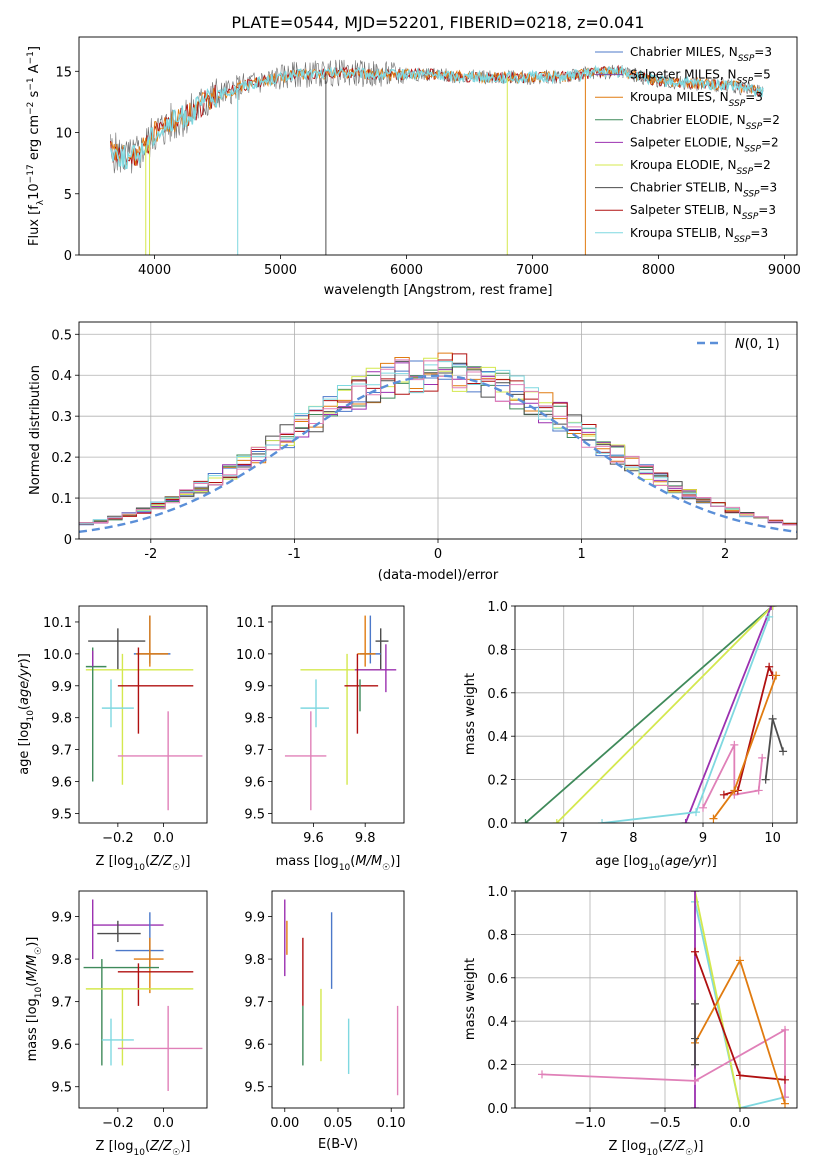 The height and width of the screenshot is (1170, 819). What do you see at coordinates (34, 999) in the screenshot?
I see `y-axis-label: mass [log10(M/M☉)]` at bounding box center [34, 999].